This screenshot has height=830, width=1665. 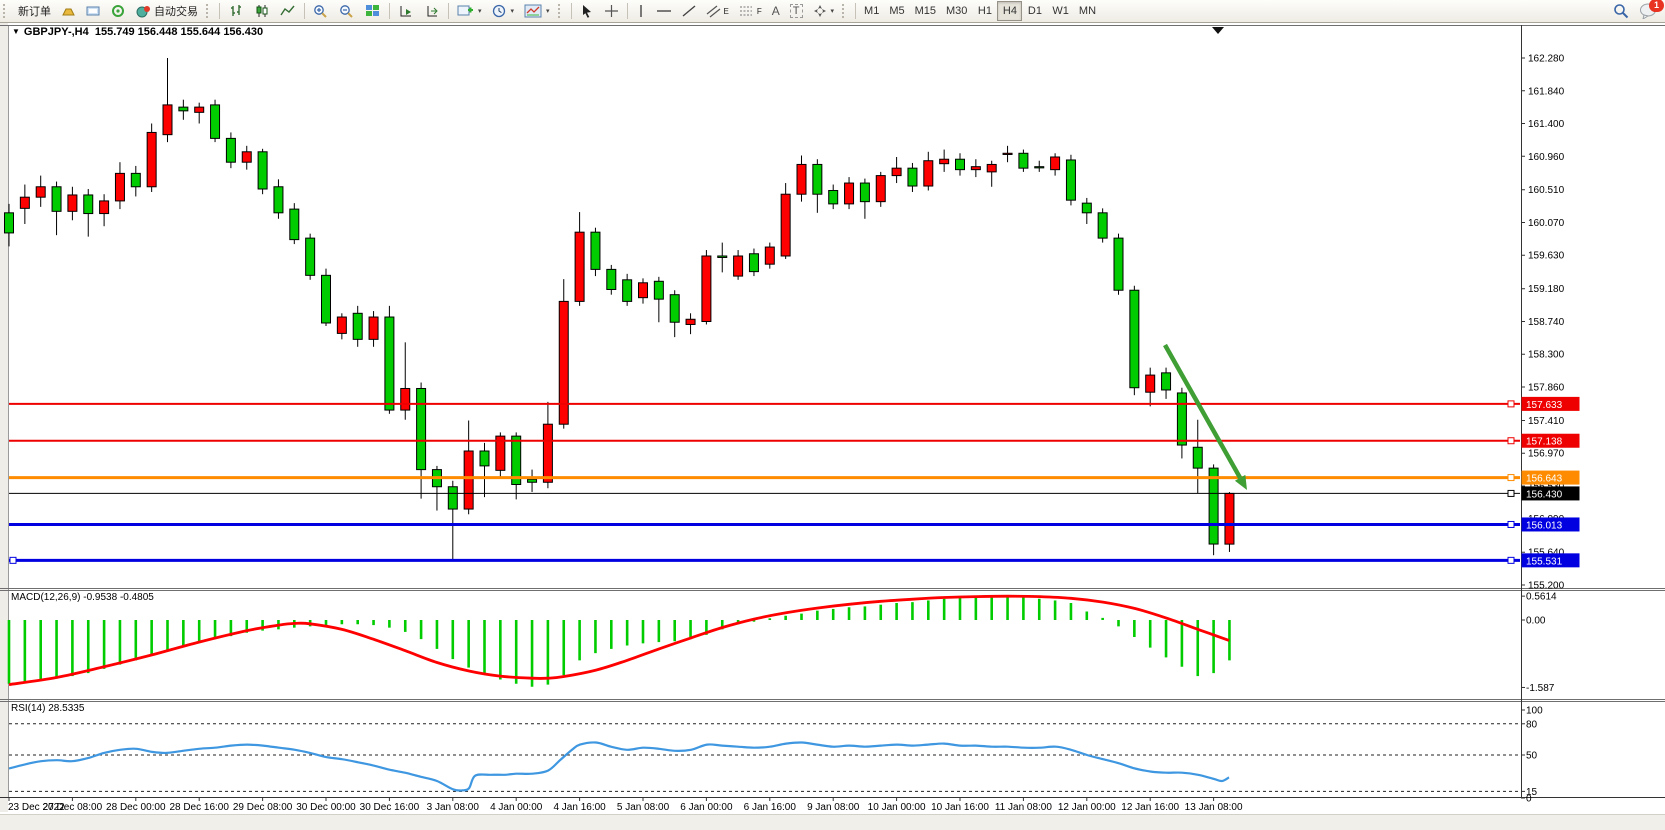 I want to click on time-tick-label: 12 Jan 00:00, so click(x=1087, y=807).